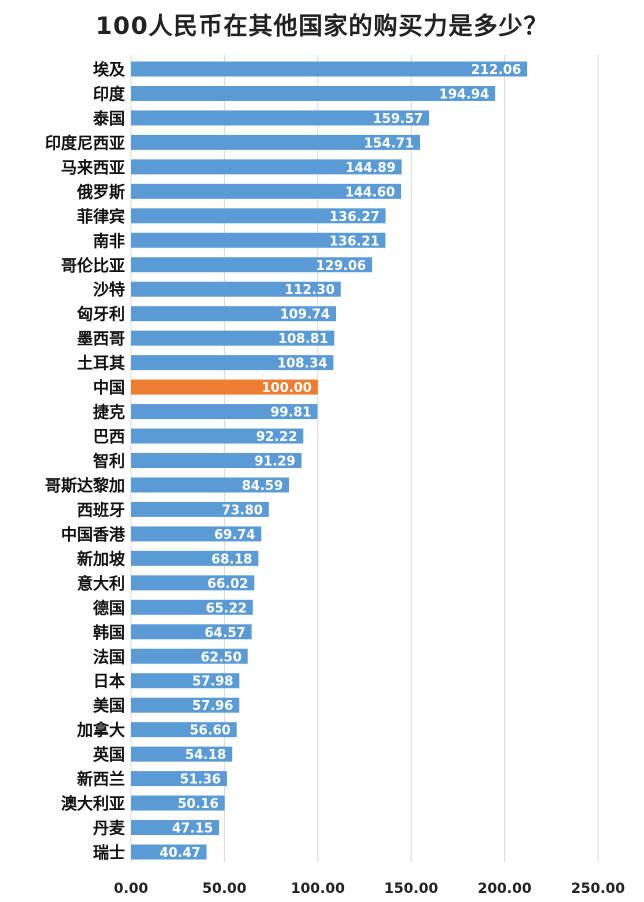 The width and height of the screenshot is (644, 902). Describe the element at coordinates (354, 241) in the screenshot. I see `data-label: 136.21` at that location.